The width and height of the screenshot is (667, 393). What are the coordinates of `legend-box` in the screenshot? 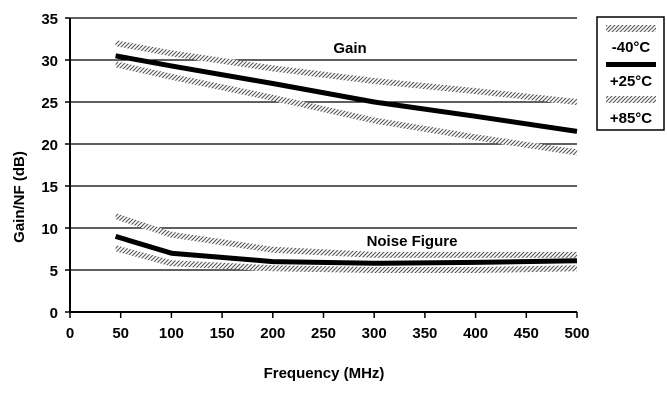 It's located at (630, 73).